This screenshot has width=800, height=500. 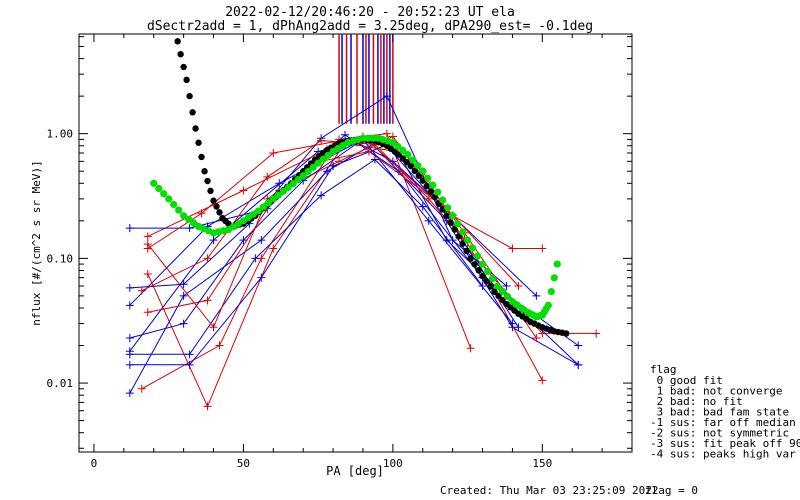 What do you see at coordinates (542, 463) in the screenshot?
I see `x-tick-label: 150` at bounding box center [542, 463].